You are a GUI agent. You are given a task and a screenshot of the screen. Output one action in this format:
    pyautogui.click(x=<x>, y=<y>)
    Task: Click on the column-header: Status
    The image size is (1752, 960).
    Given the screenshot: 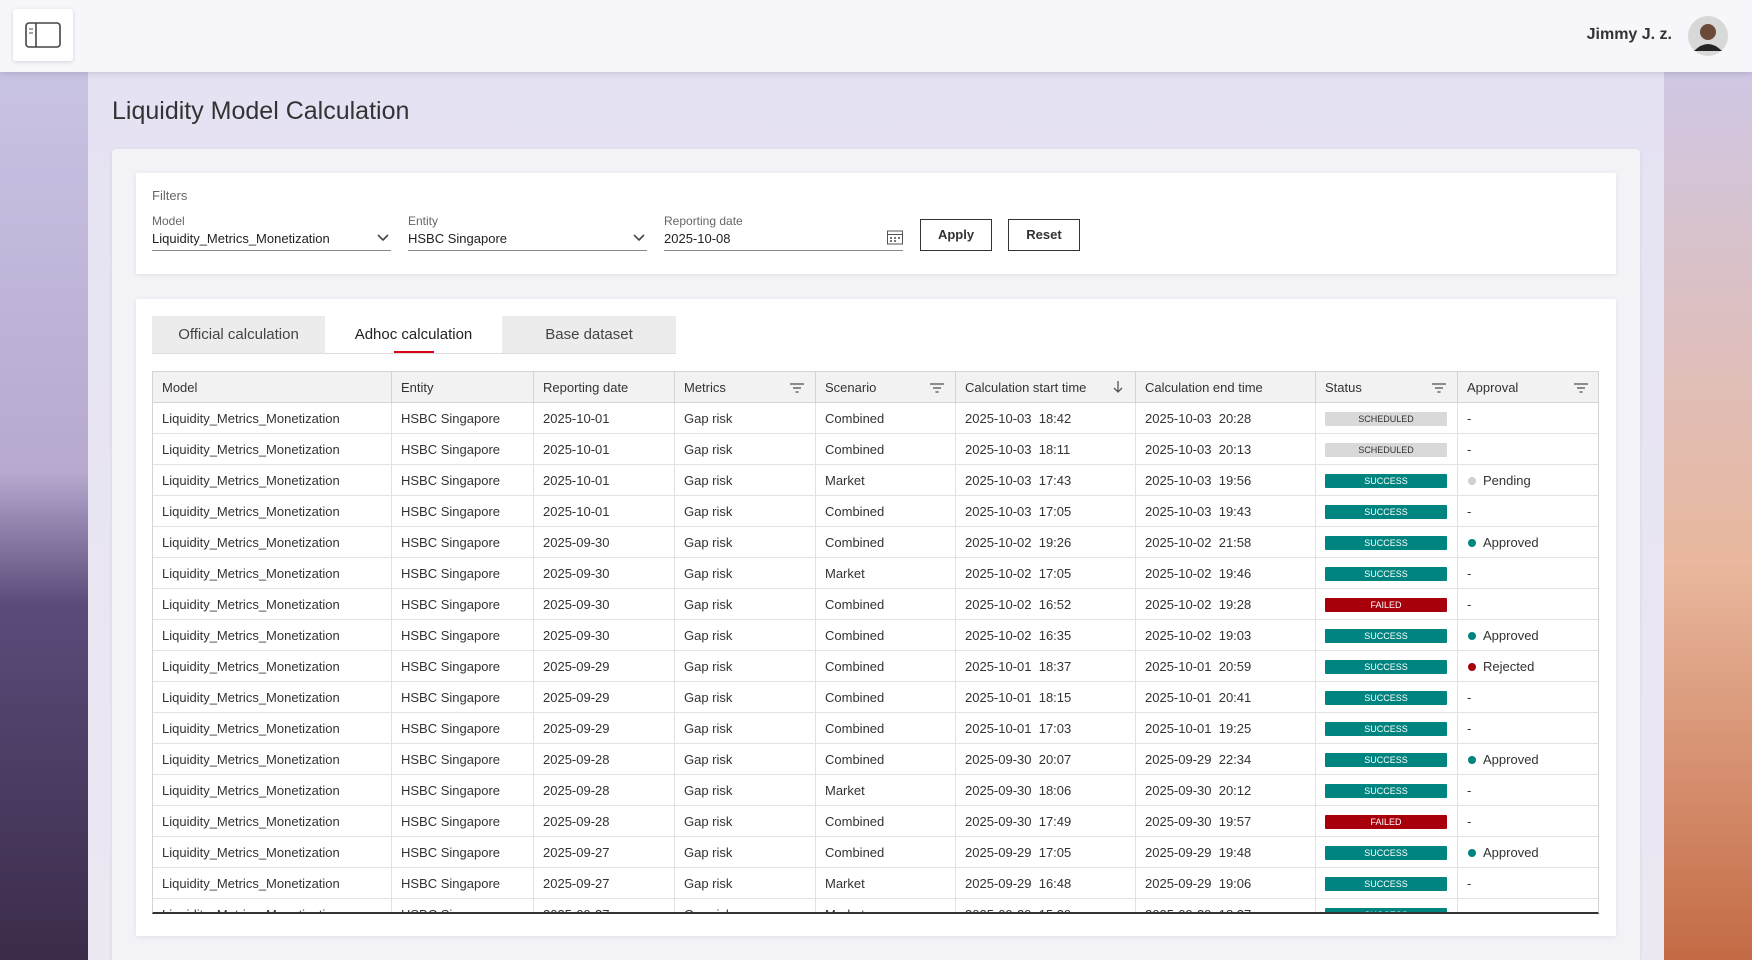 What is the action you would take?
    pyautogui.click(x=1387, y=387)
    